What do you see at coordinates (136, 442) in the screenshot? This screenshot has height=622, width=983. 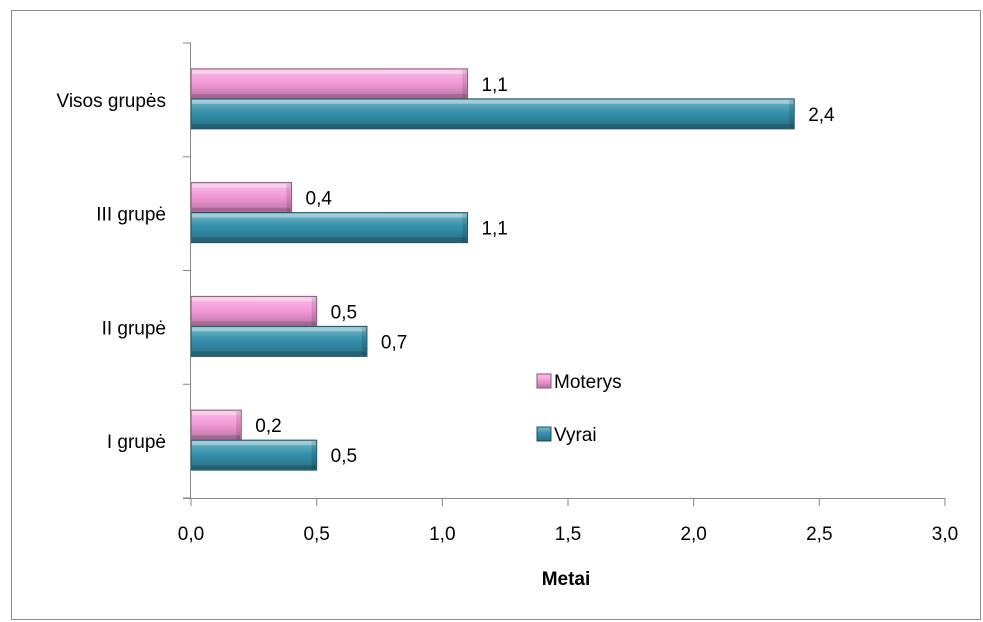 I see `category-label-1: I grupė` at bounding box center [136, 442].